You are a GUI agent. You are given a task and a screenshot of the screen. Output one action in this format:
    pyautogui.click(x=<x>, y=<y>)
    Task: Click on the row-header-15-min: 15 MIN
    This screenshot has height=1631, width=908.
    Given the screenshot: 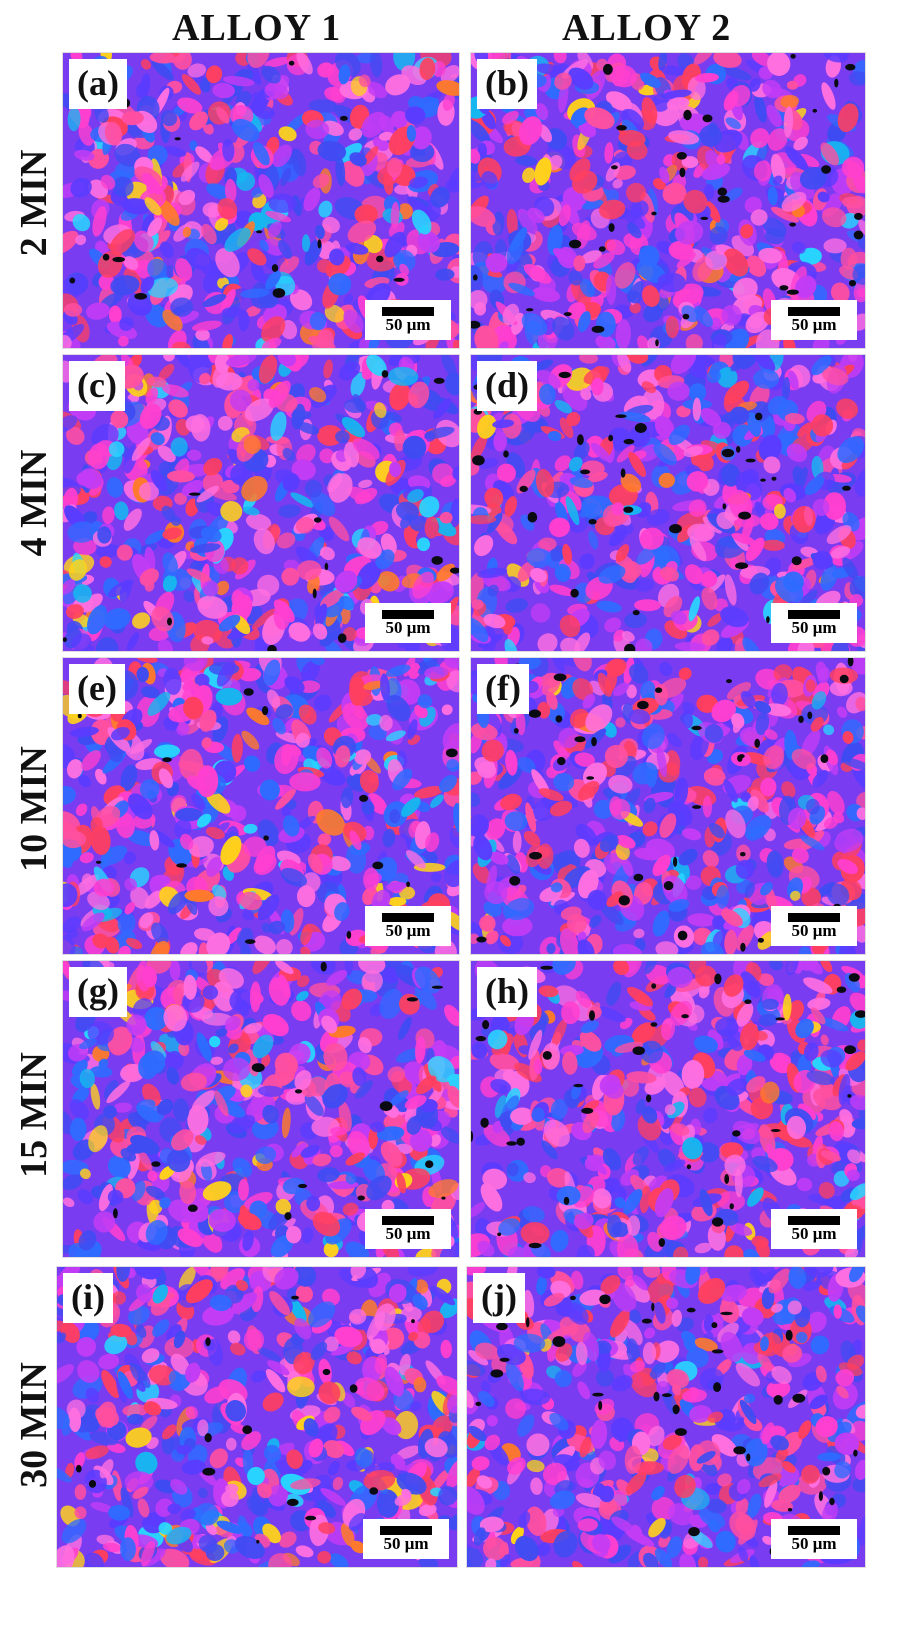 What is the action you would take?
    pyautogui.click(x=34, y=1115)
    